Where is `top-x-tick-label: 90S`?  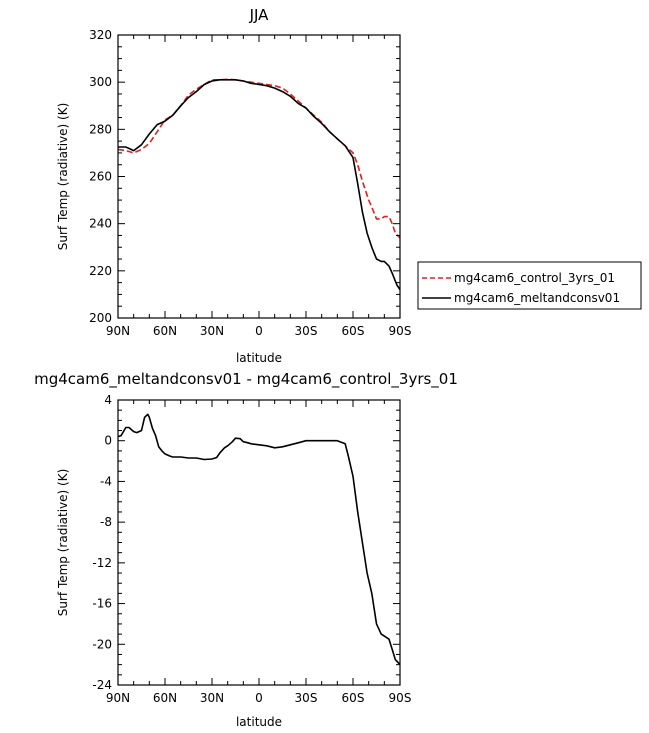 top-x-tick-label: 90S is located at coordinates (400, 331).